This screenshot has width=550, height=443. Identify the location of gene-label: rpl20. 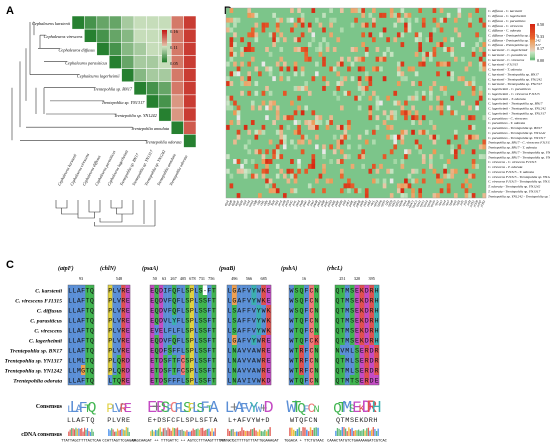
(390, 203).